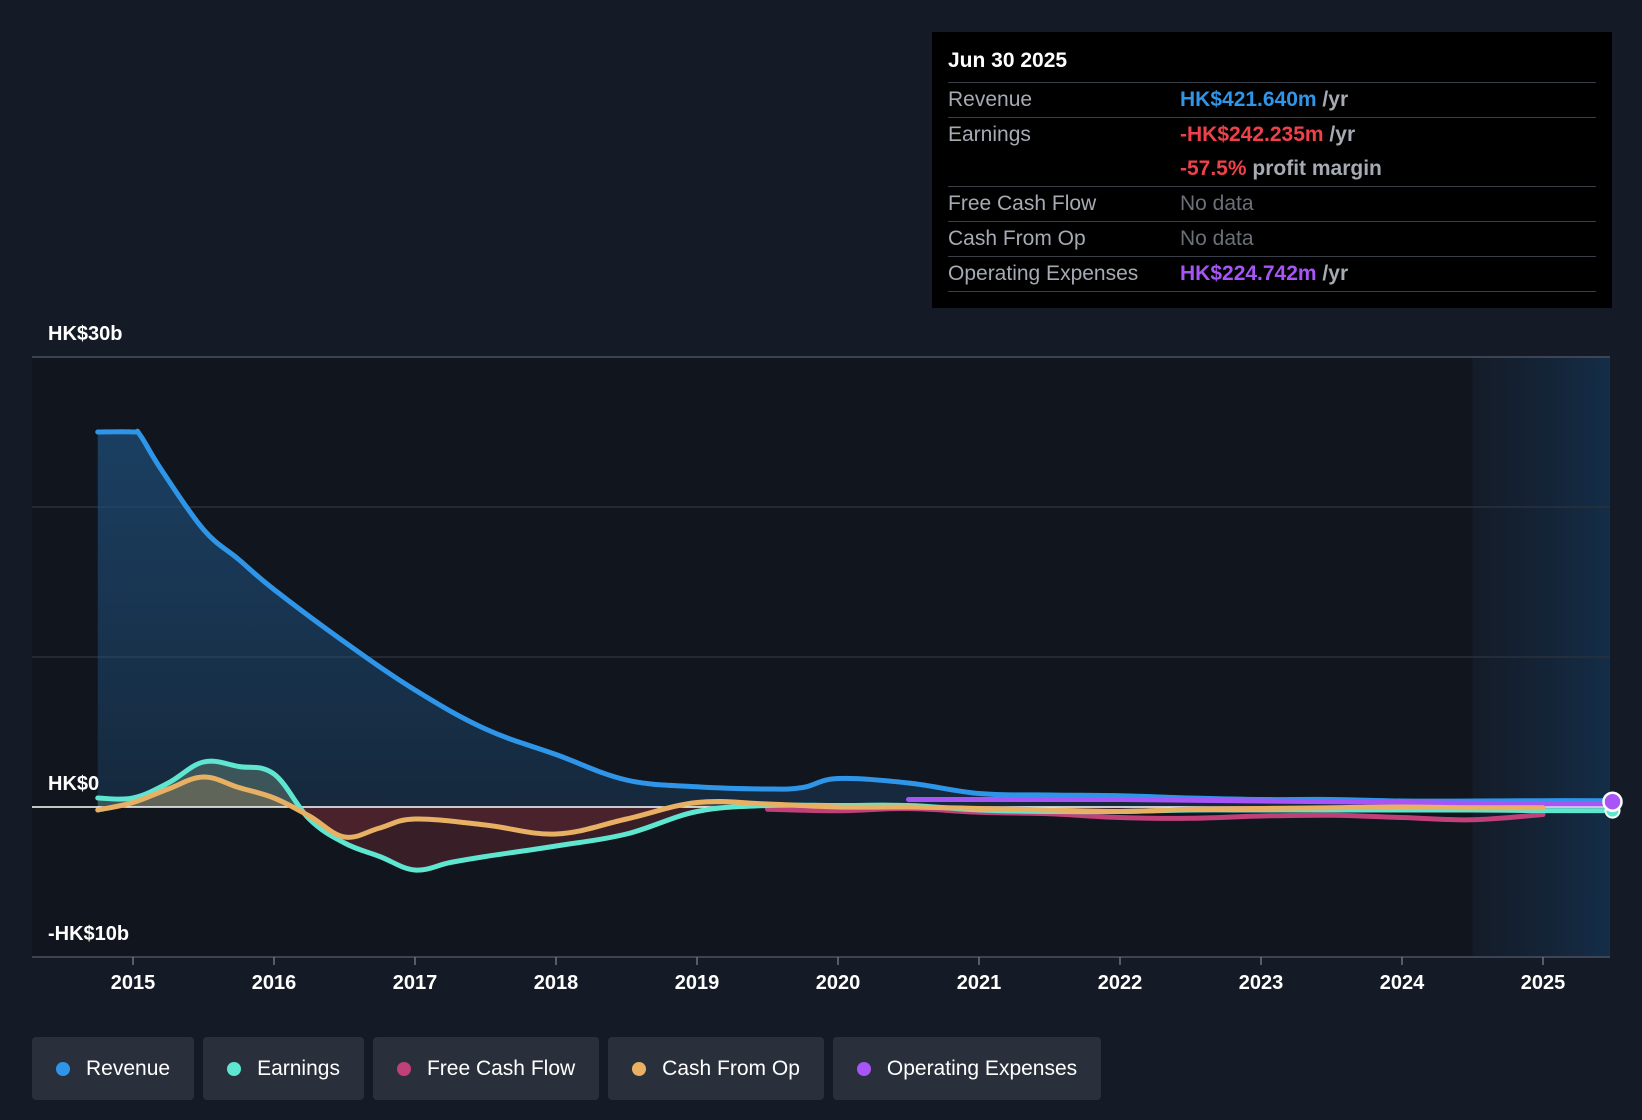  Describe the element at coordinates (1248, 273) in the screenshot. I see `tooltip-value: HK$224.742m` at that location.